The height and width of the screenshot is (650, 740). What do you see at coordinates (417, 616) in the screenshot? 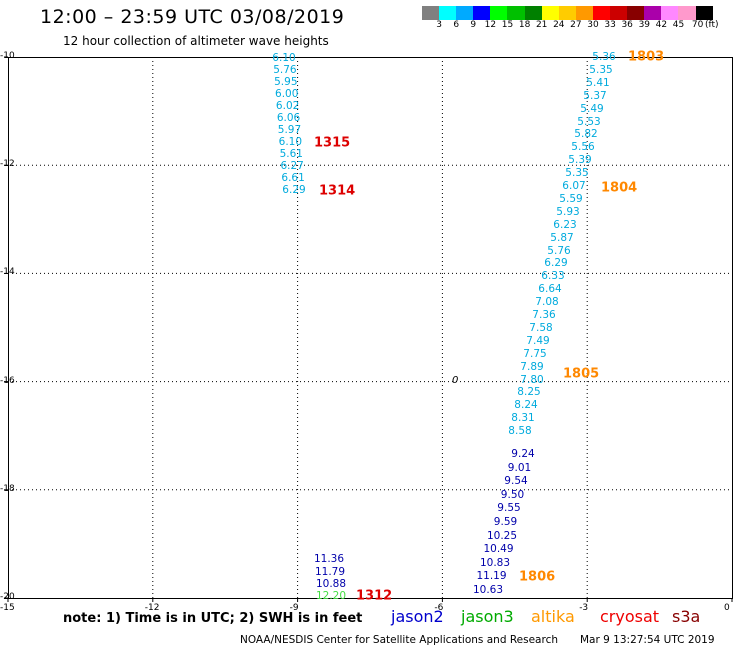
I see `satellite-legend-item: jason2` at bounding box center [417, 616].